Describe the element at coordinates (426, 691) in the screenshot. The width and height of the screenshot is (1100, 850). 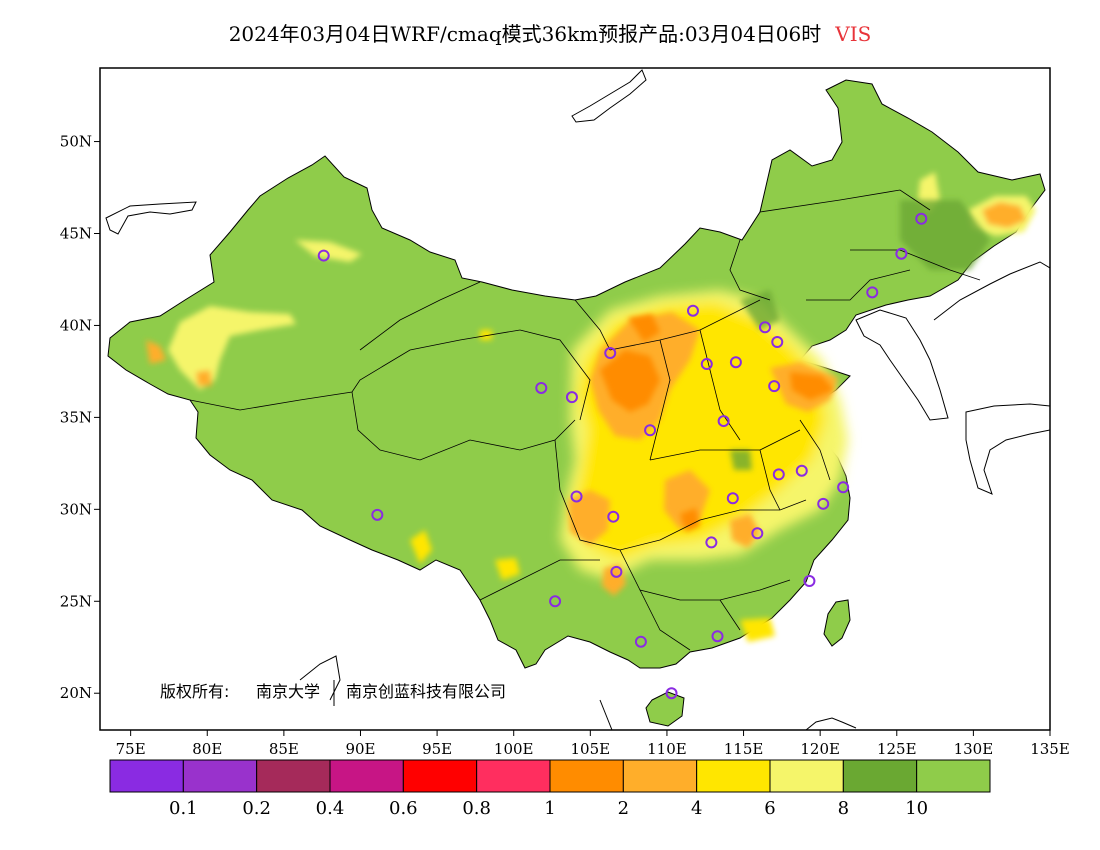
I see `copyright-org2: 南京创蓝科技有限公司` at that location.